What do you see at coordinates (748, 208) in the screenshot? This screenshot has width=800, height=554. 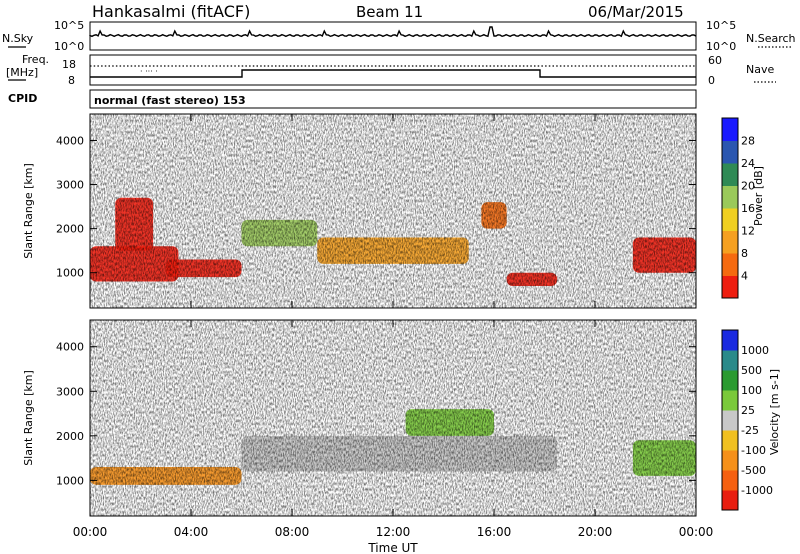 I see `colorbar-tick-label-3: 16` at bounding box center [748, 208].